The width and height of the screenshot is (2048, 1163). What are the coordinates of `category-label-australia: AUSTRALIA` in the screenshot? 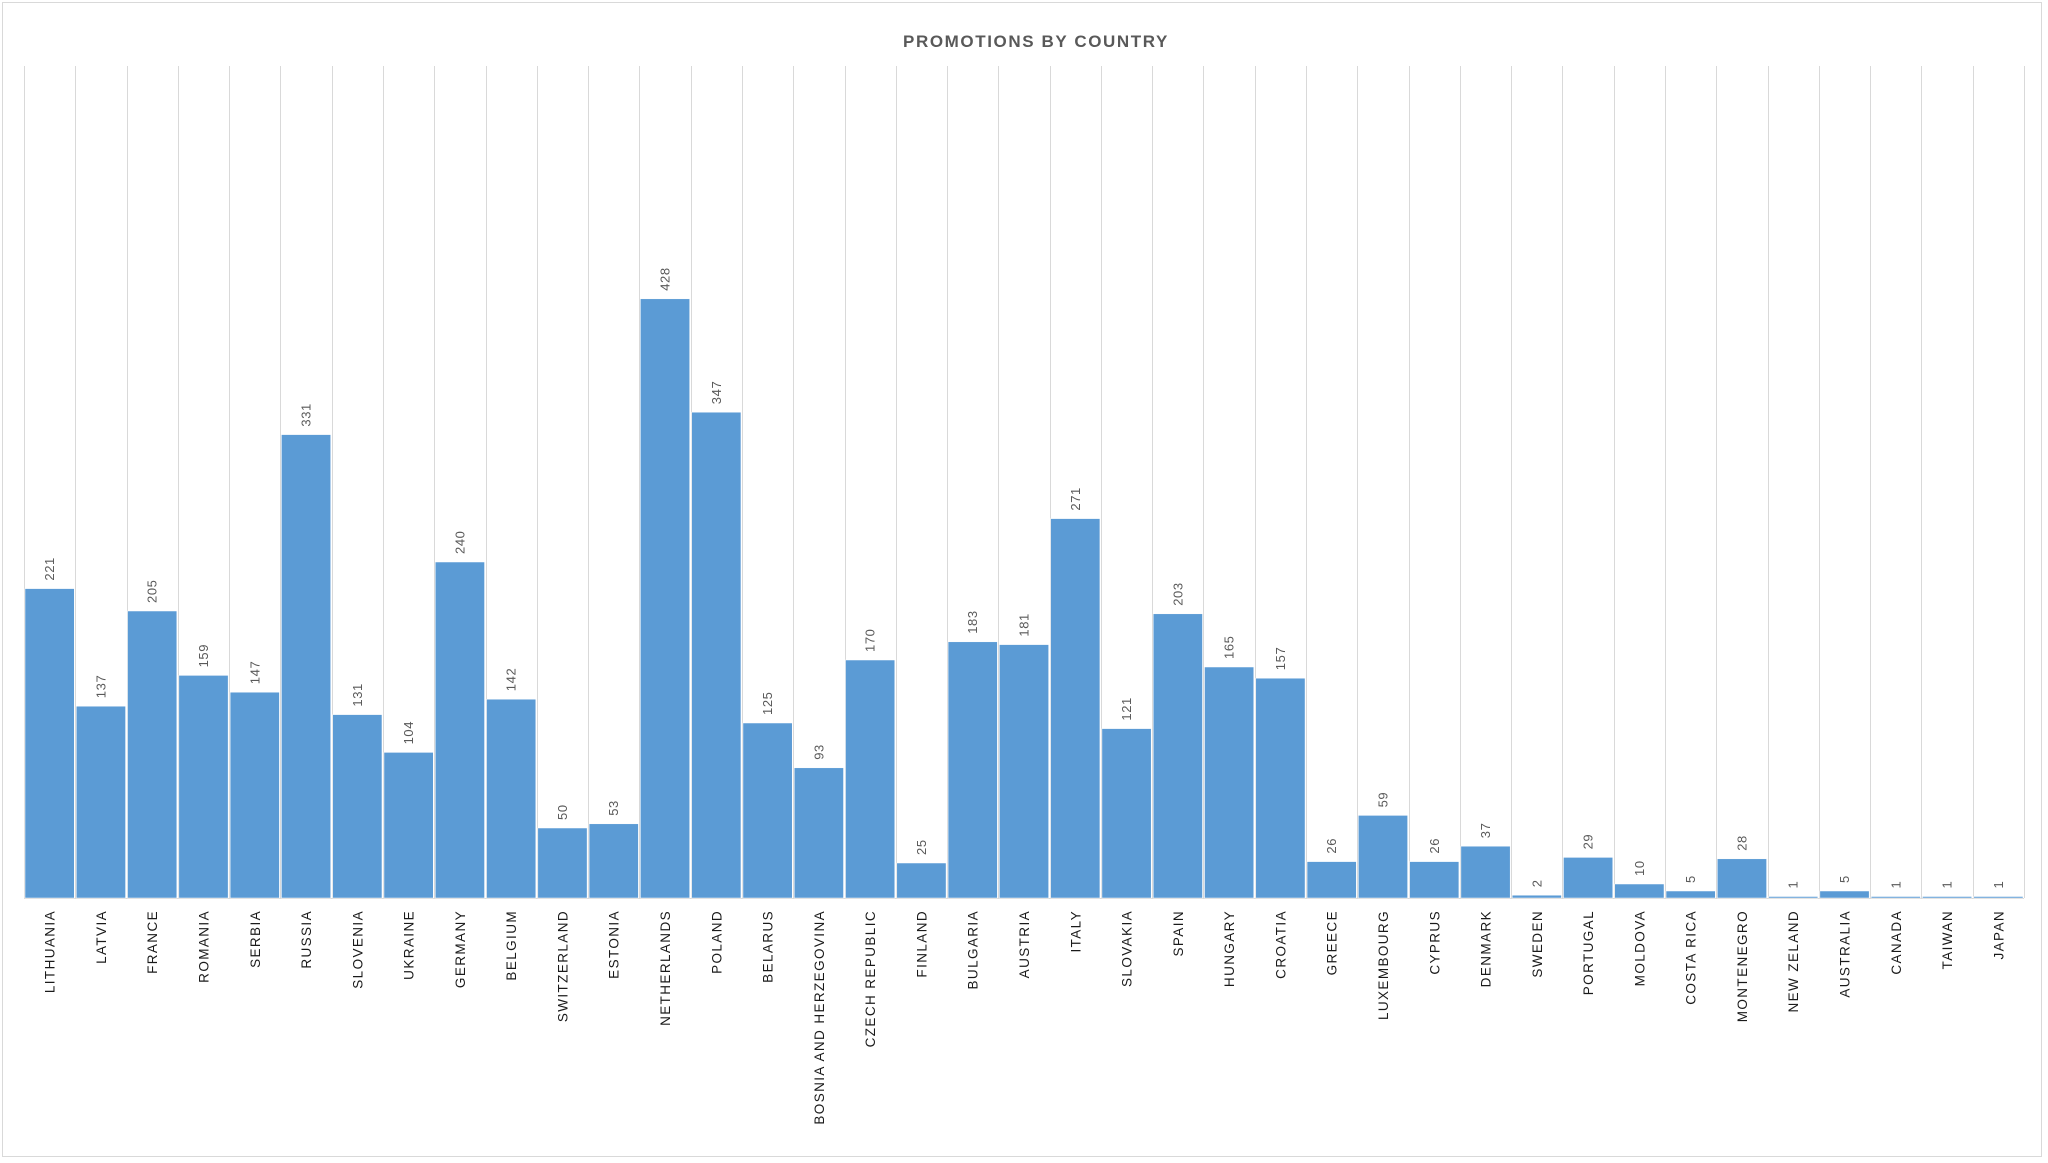 It's located at (1845, 954).